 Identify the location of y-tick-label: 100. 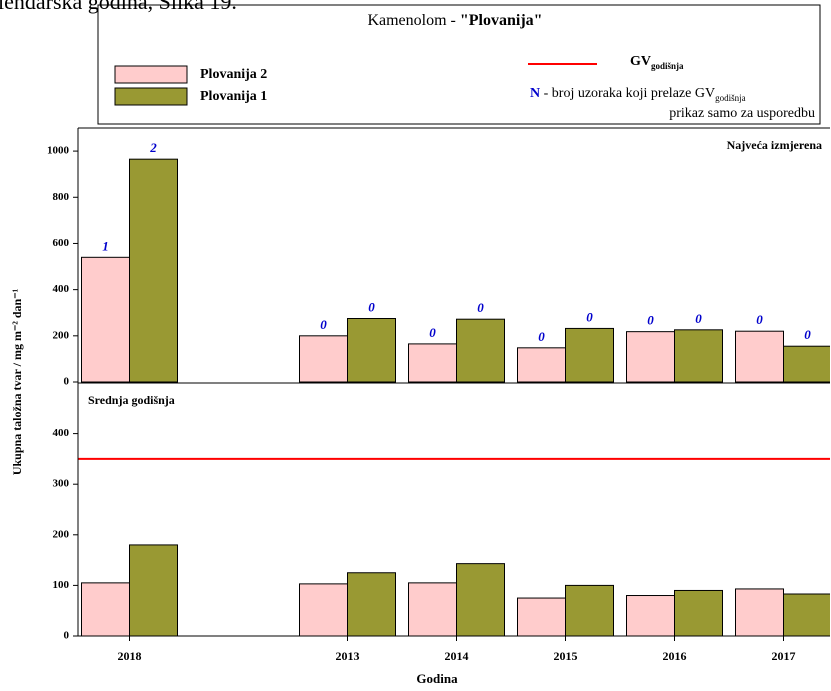
(61, 585).